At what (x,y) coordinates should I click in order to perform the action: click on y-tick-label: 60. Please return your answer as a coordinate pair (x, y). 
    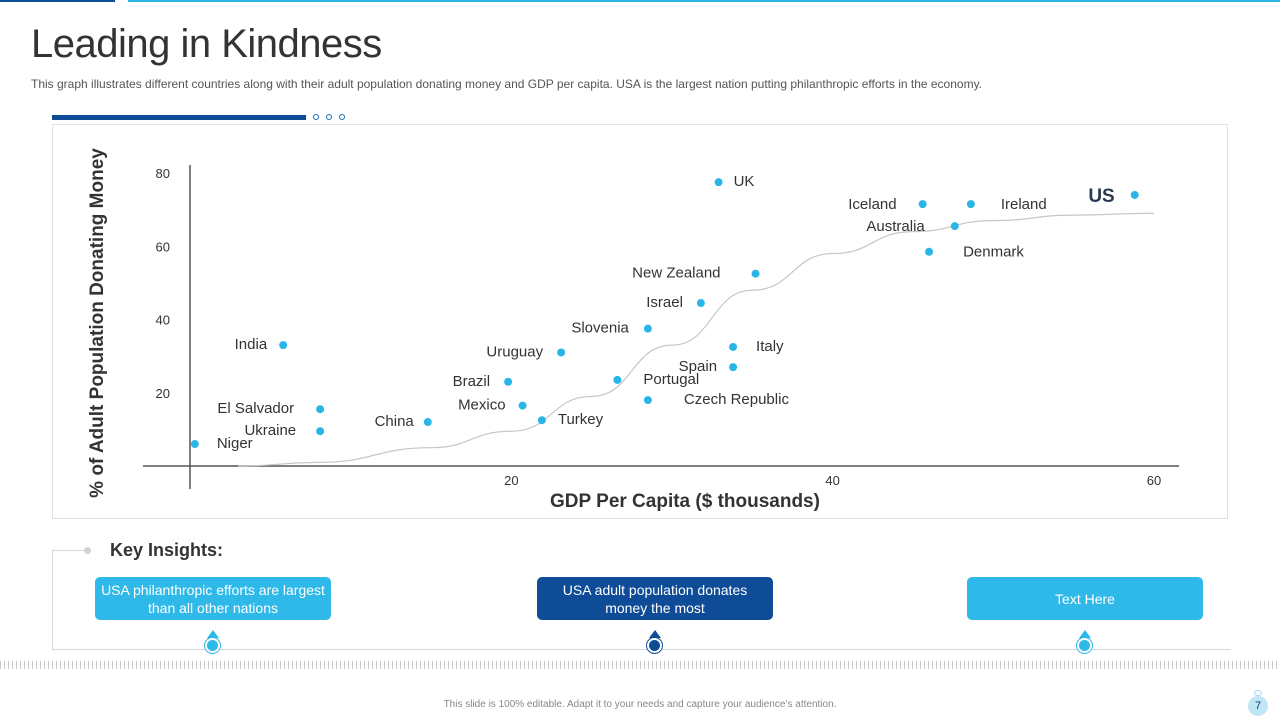
    Looking at the image, I should click on (163, 246).